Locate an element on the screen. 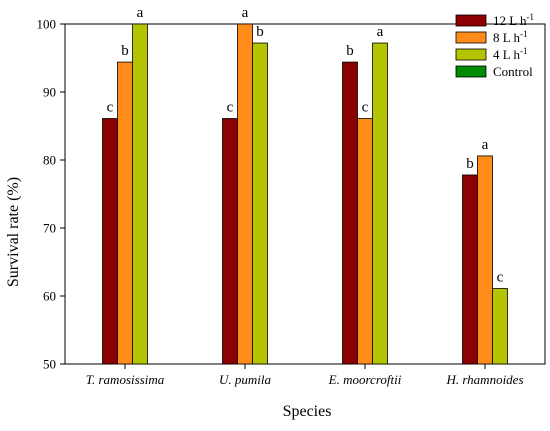 This screenshot has height=431, width=550. legend: 12 L h-18 L h-14 L h-1 Control is located at coordinates (494, 45).